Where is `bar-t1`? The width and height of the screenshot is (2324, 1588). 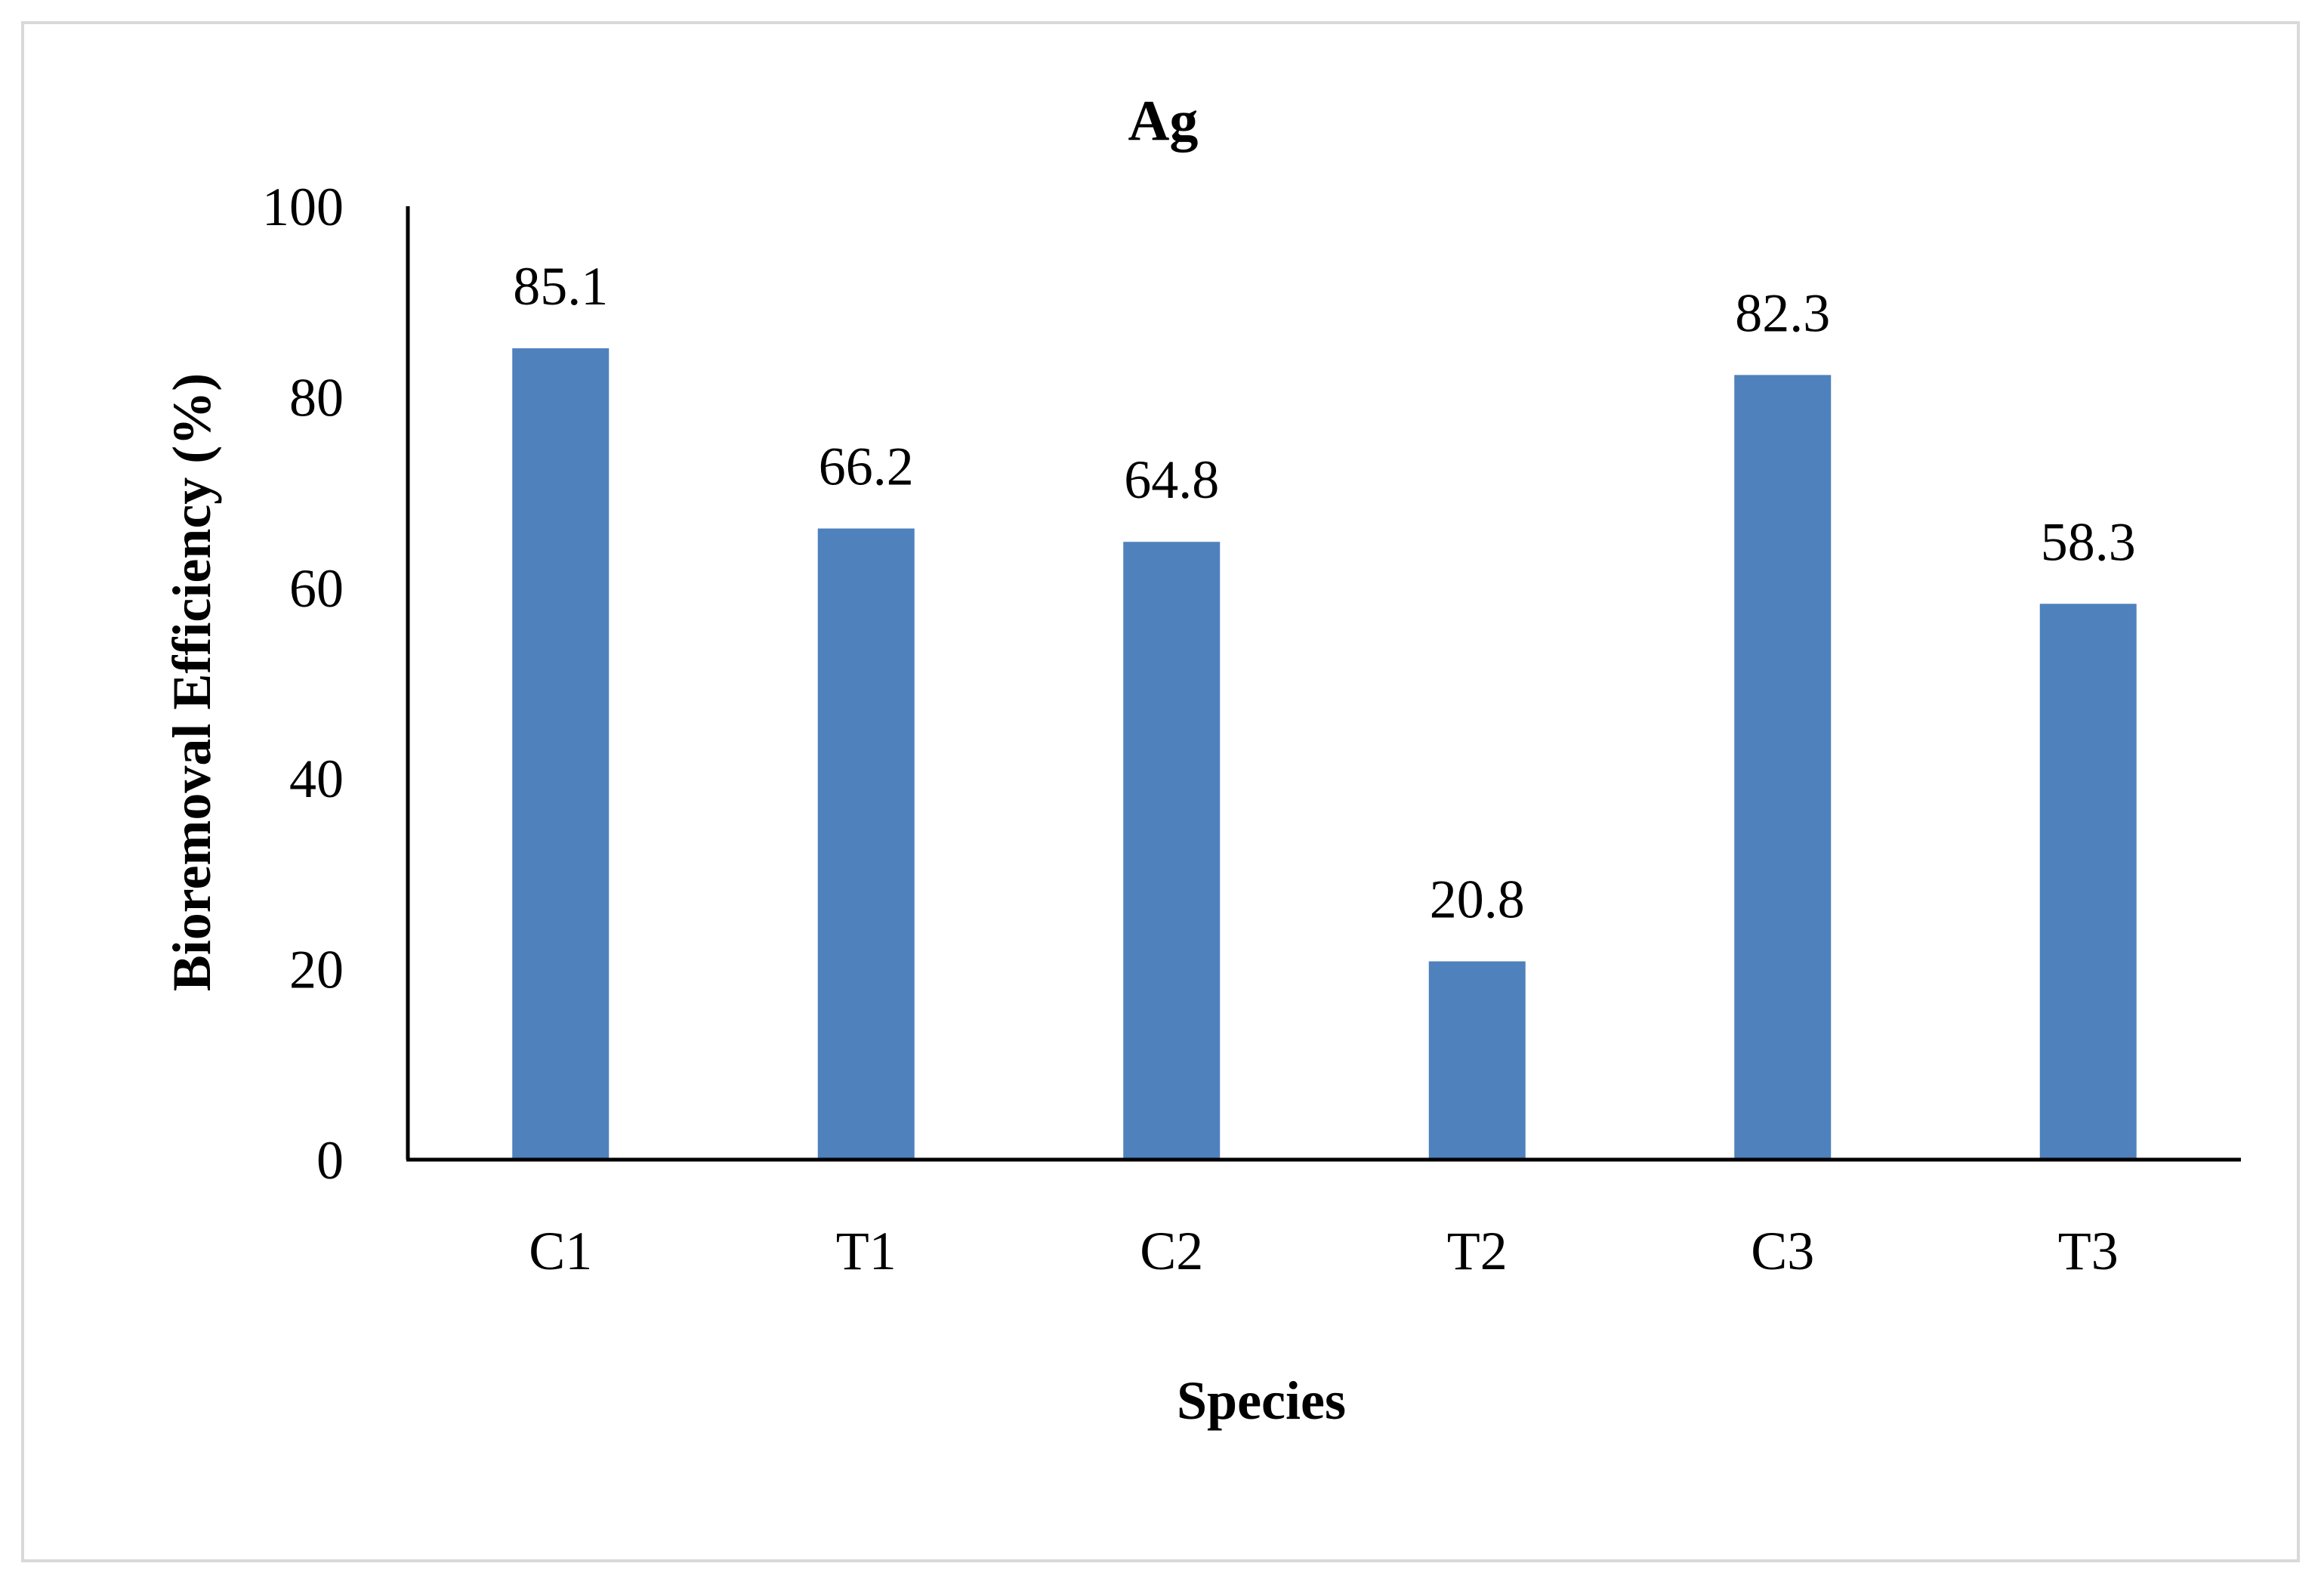
bar-t1 is located at coordinates (866, 844).